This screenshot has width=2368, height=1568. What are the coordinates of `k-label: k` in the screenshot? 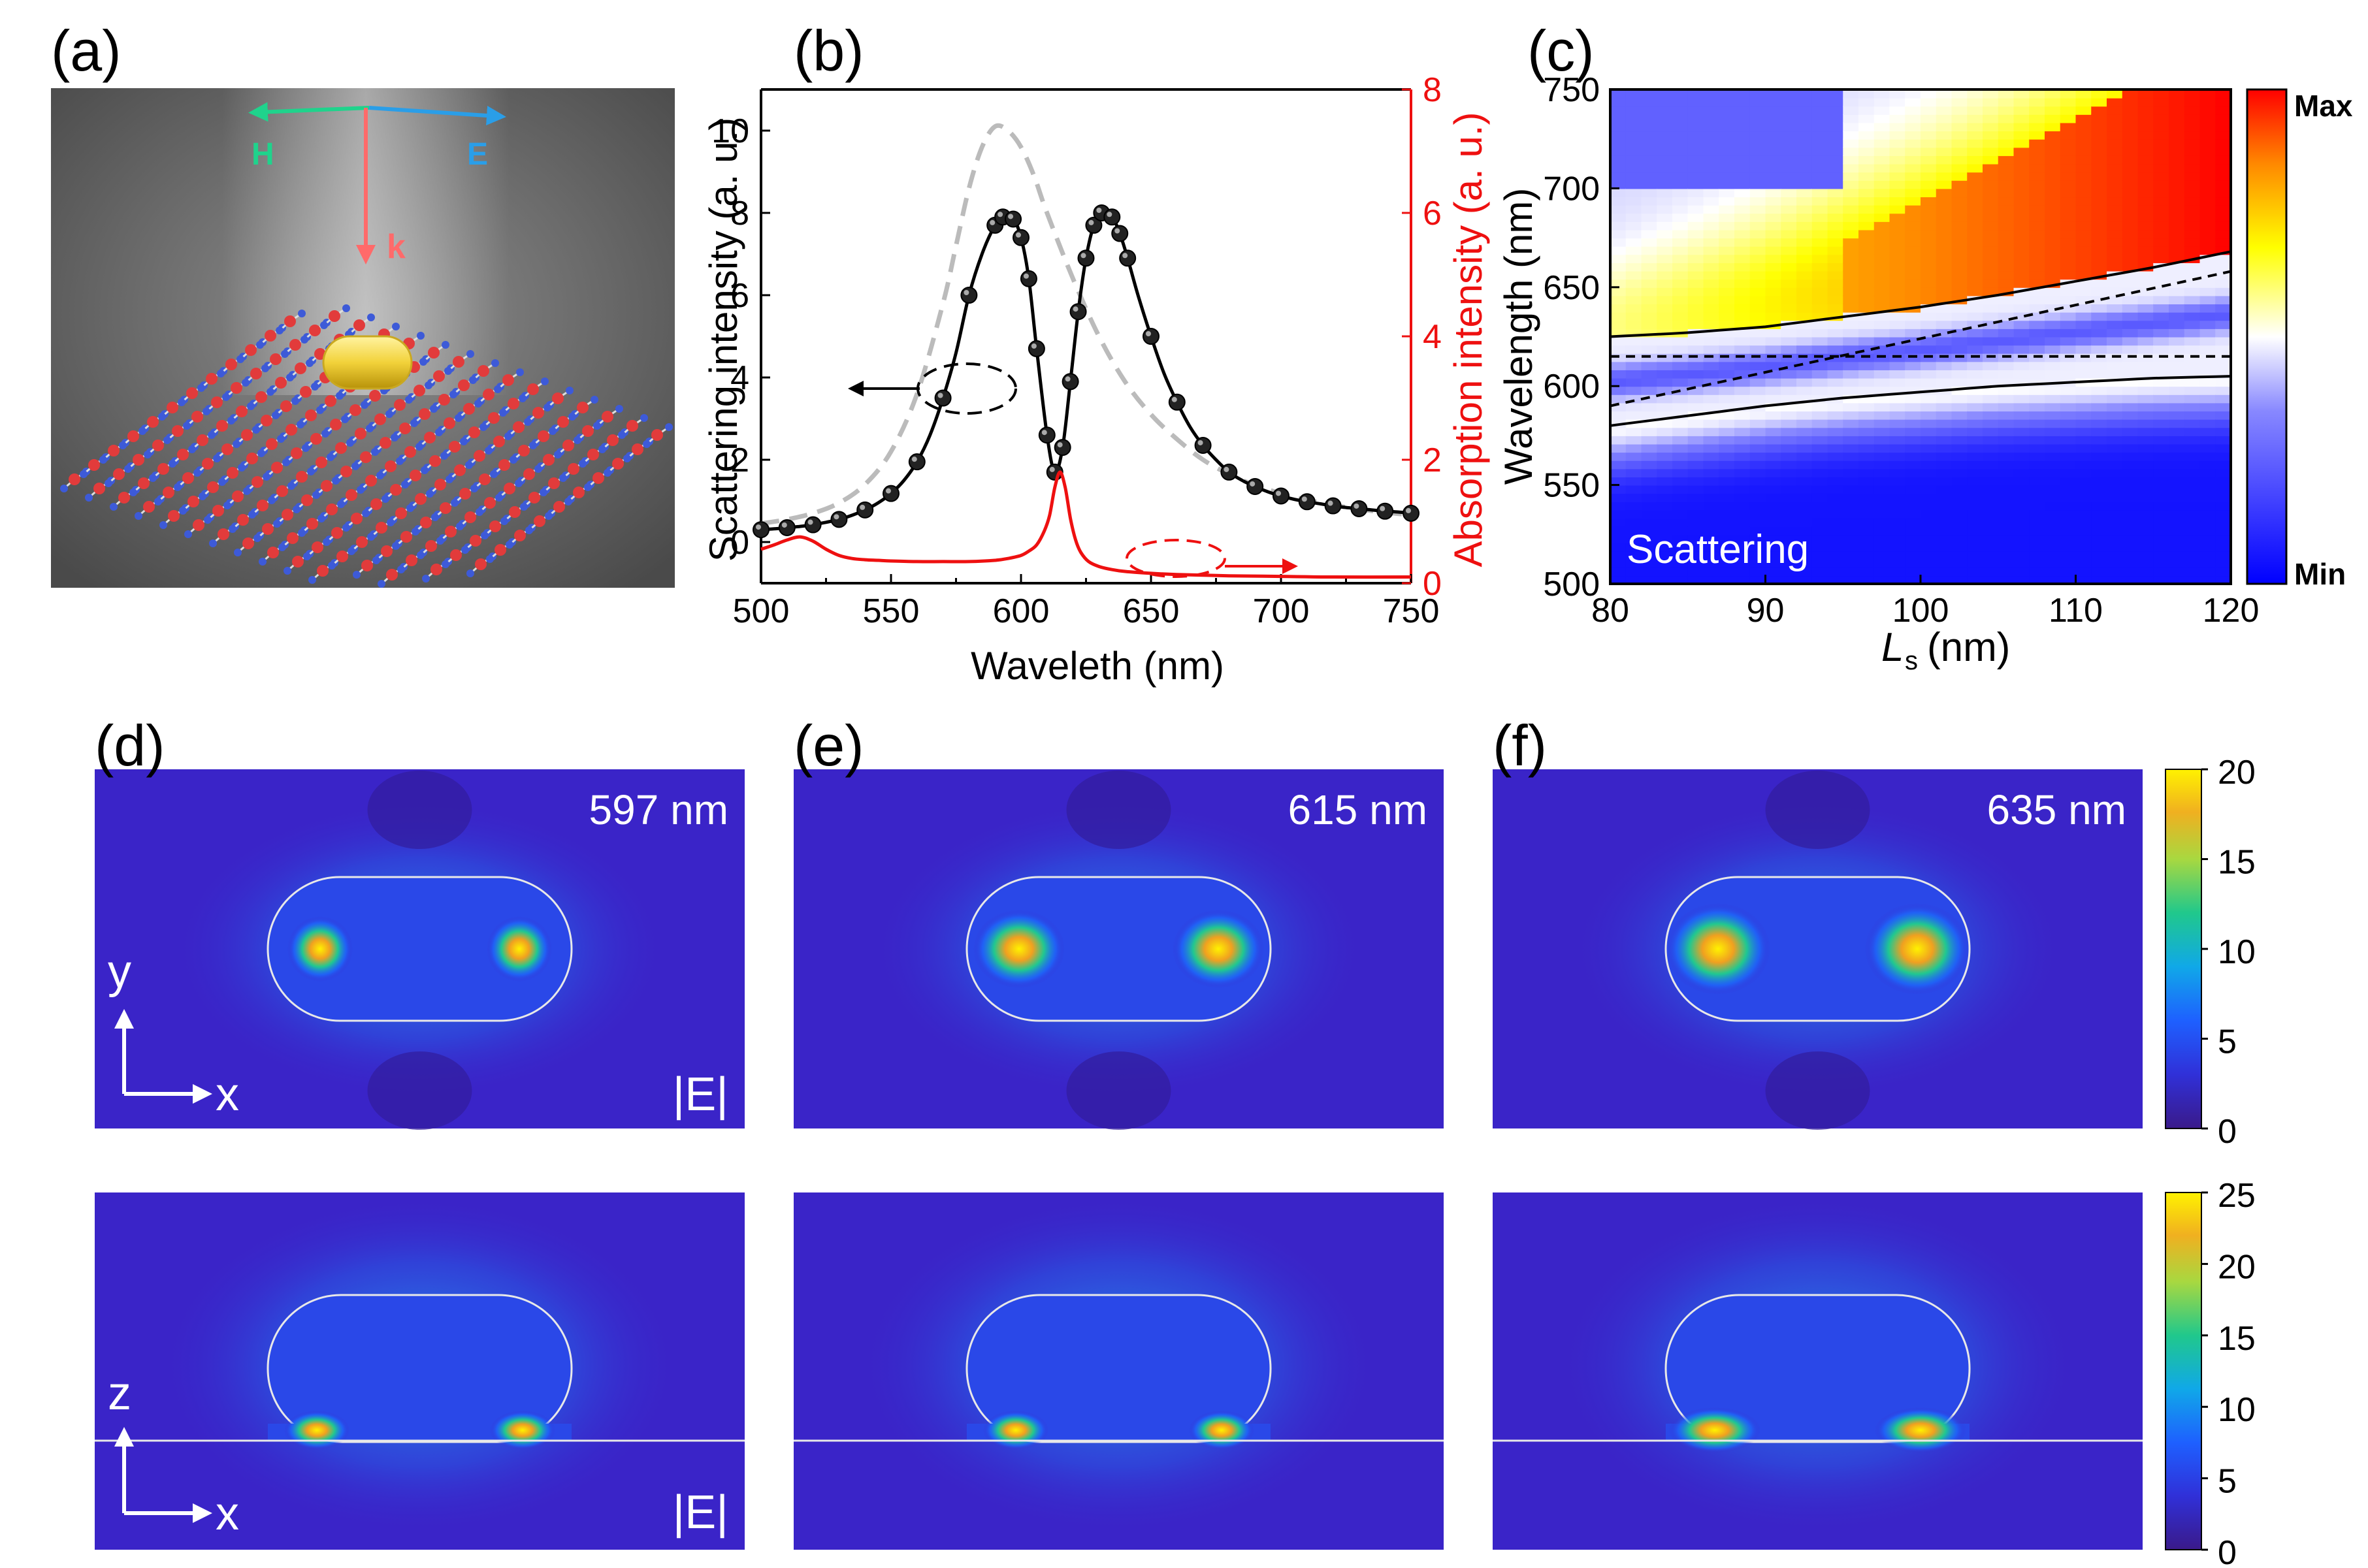 It's located at (396, 247).